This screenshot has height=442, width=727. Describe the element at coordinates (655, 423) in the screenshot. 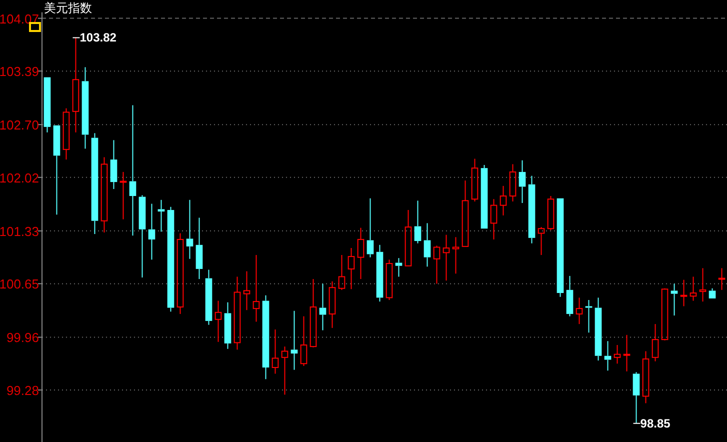

I see `annotation: 98.85` at that location.